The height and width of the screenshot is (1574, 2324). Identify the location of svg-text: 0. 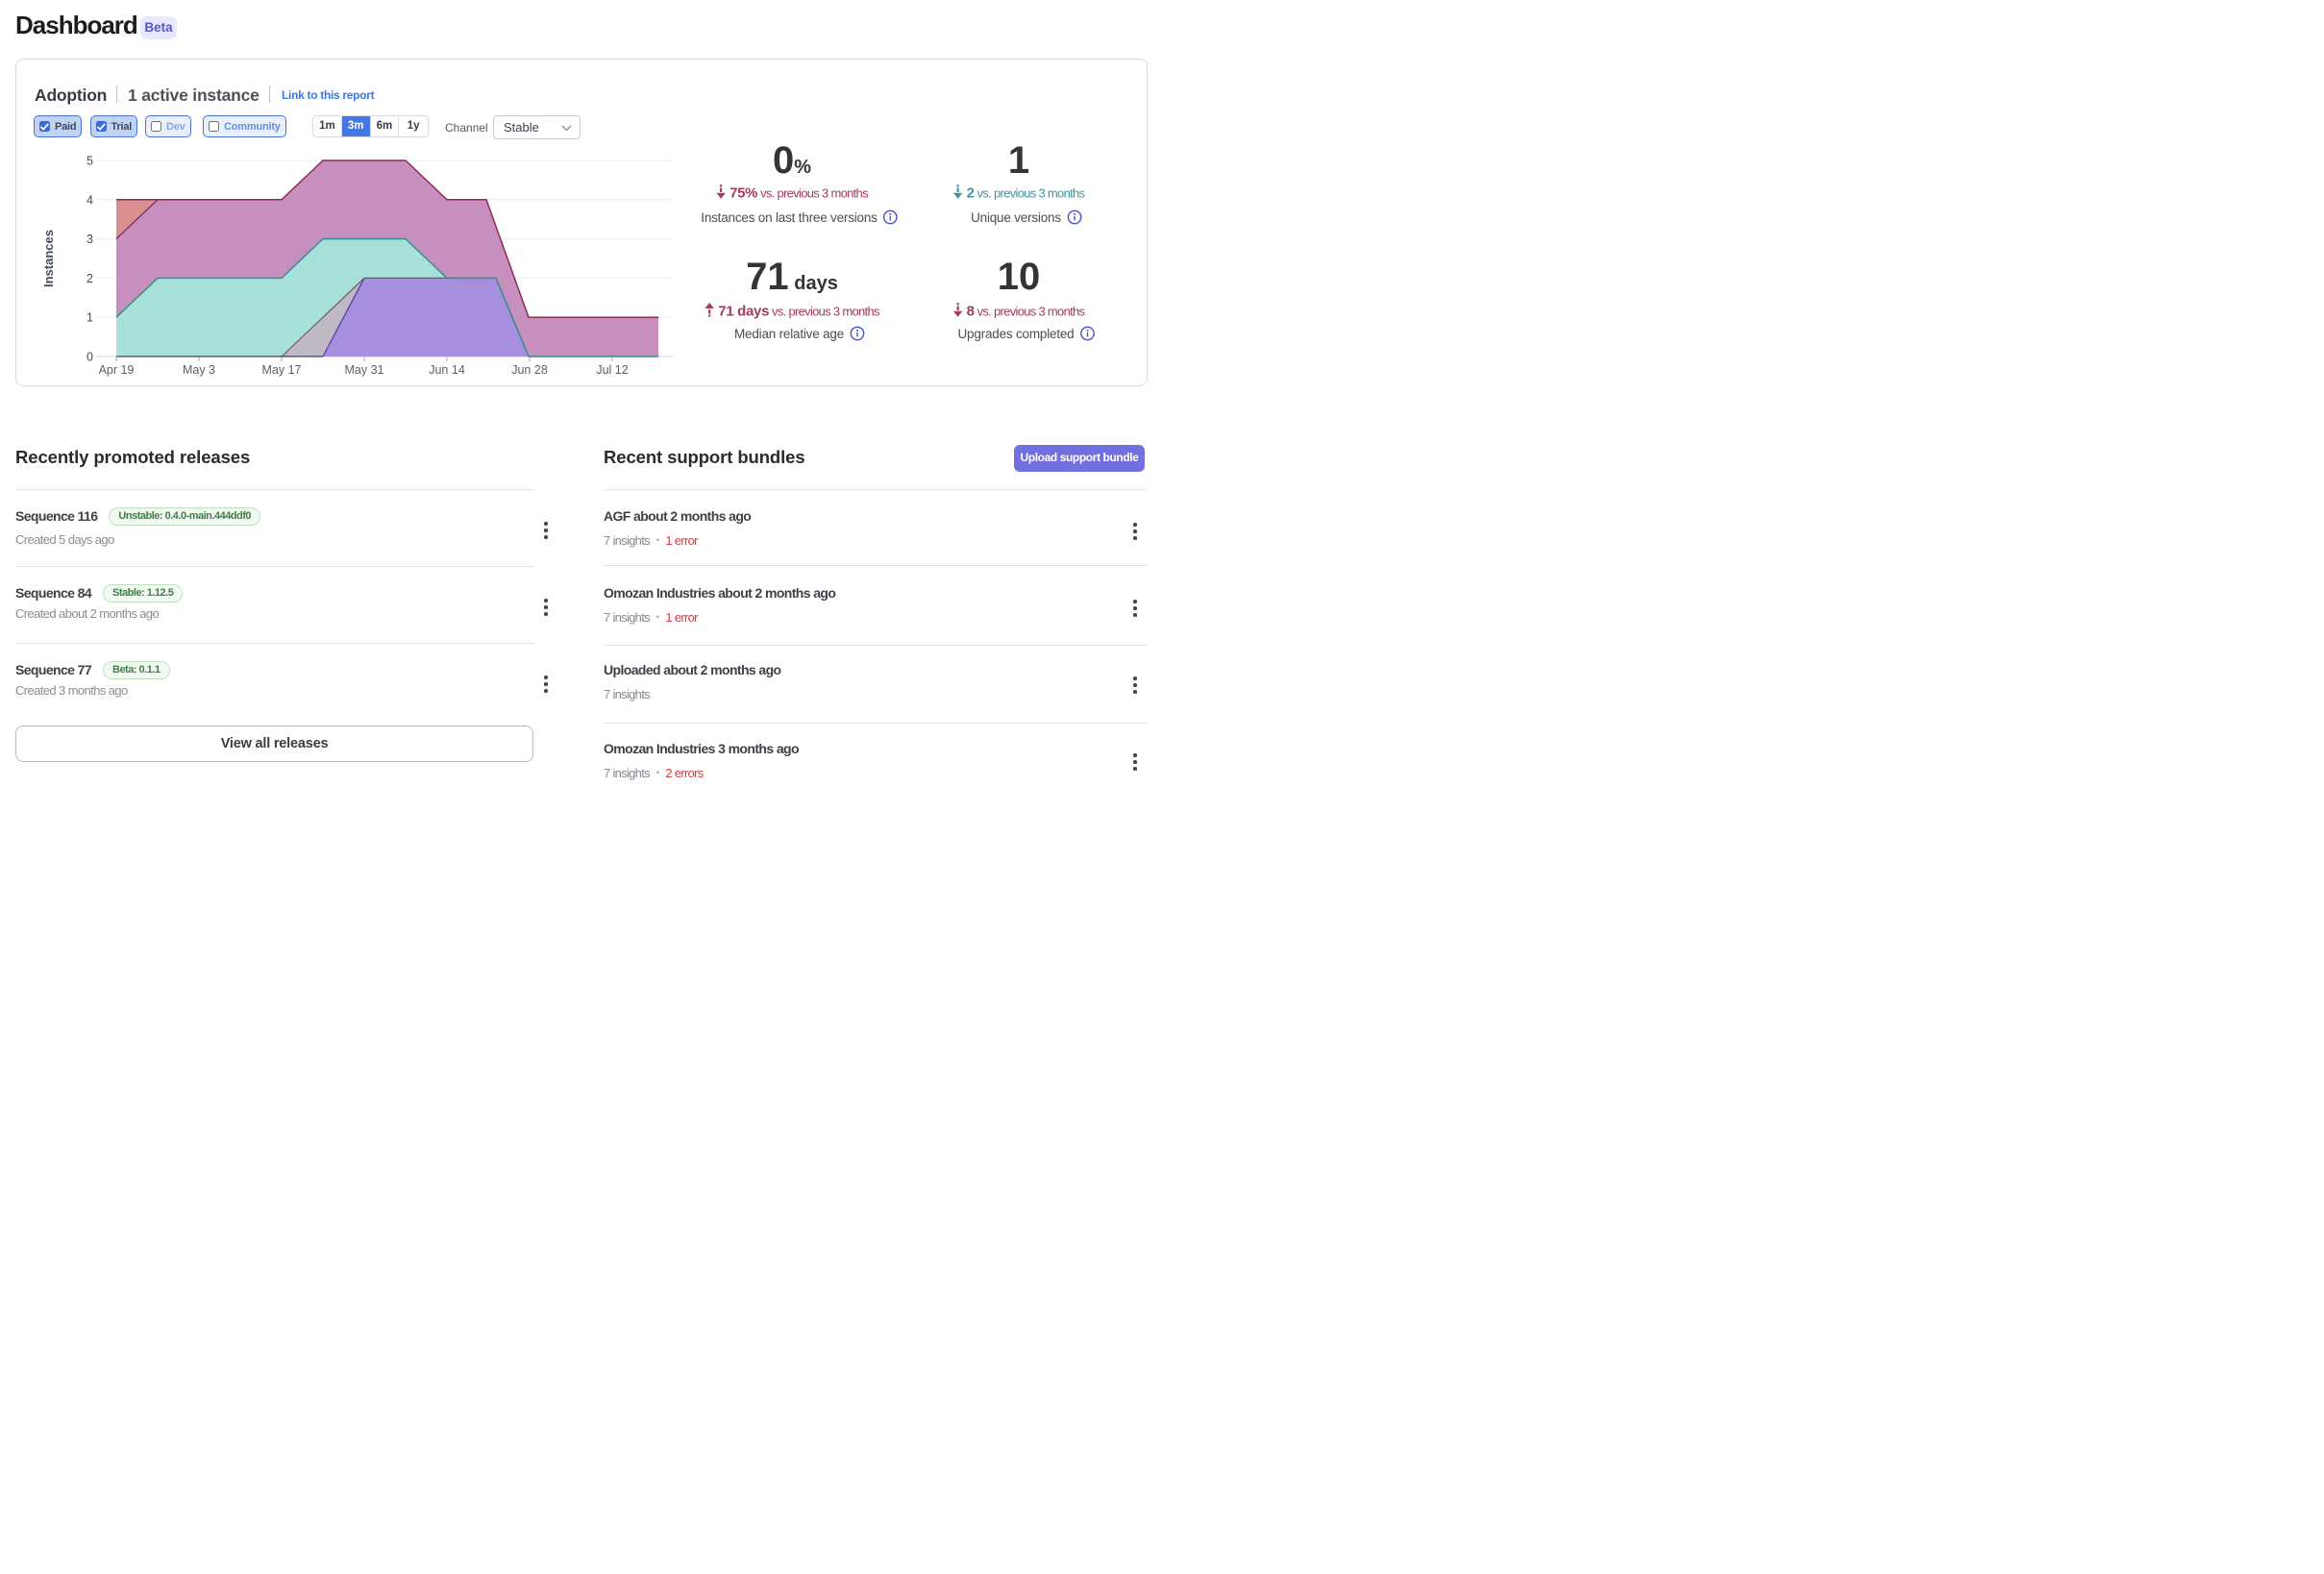
(90, 357).